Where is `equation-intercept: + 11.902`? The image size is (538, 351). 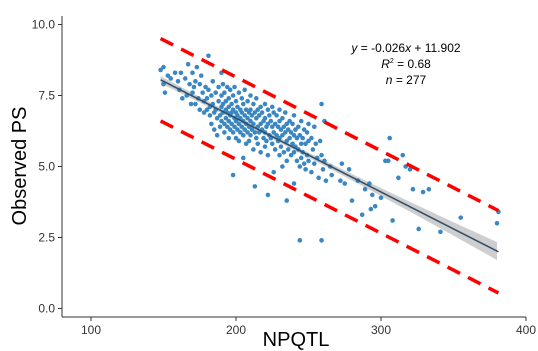 equation-intercept: + 11.902 is located at coordinates (436, 48).